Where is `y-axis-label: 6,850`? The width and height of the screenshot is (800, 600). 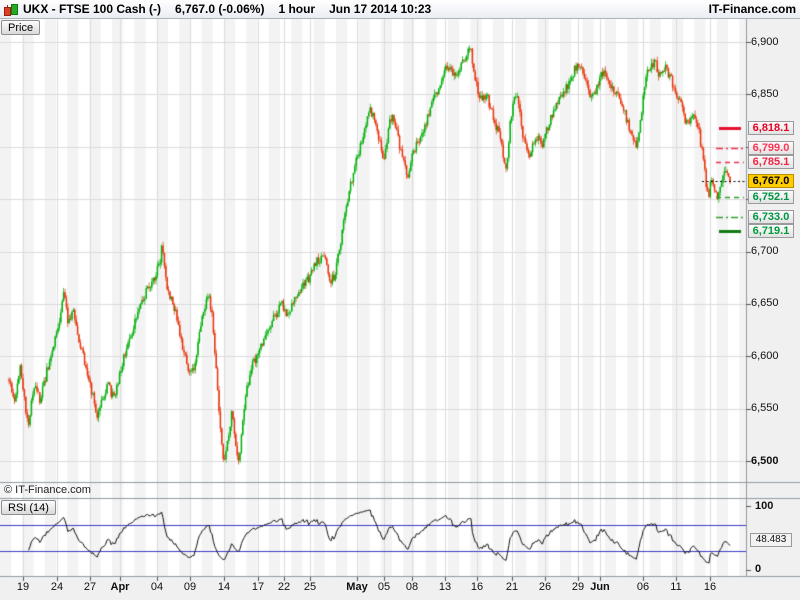 y-axis-label: 6,850 is located at coordinates (765, 93).